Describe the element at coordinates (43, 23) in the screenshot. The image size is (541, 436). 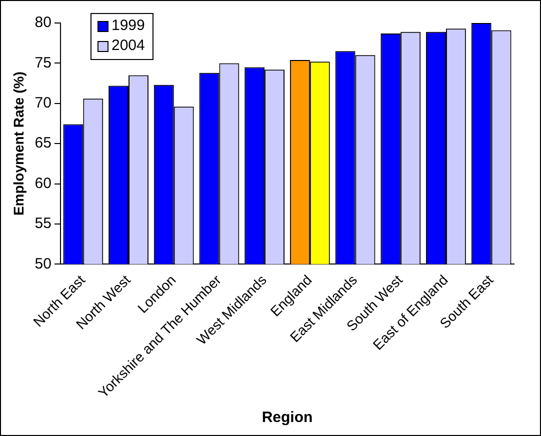
I see `y-tick-label: 80` at that location.